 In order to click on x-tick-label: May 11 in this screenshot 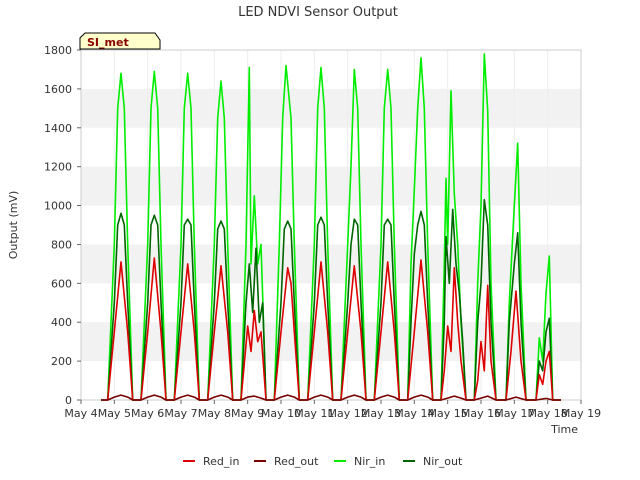, I will do `click(314, 413)`.